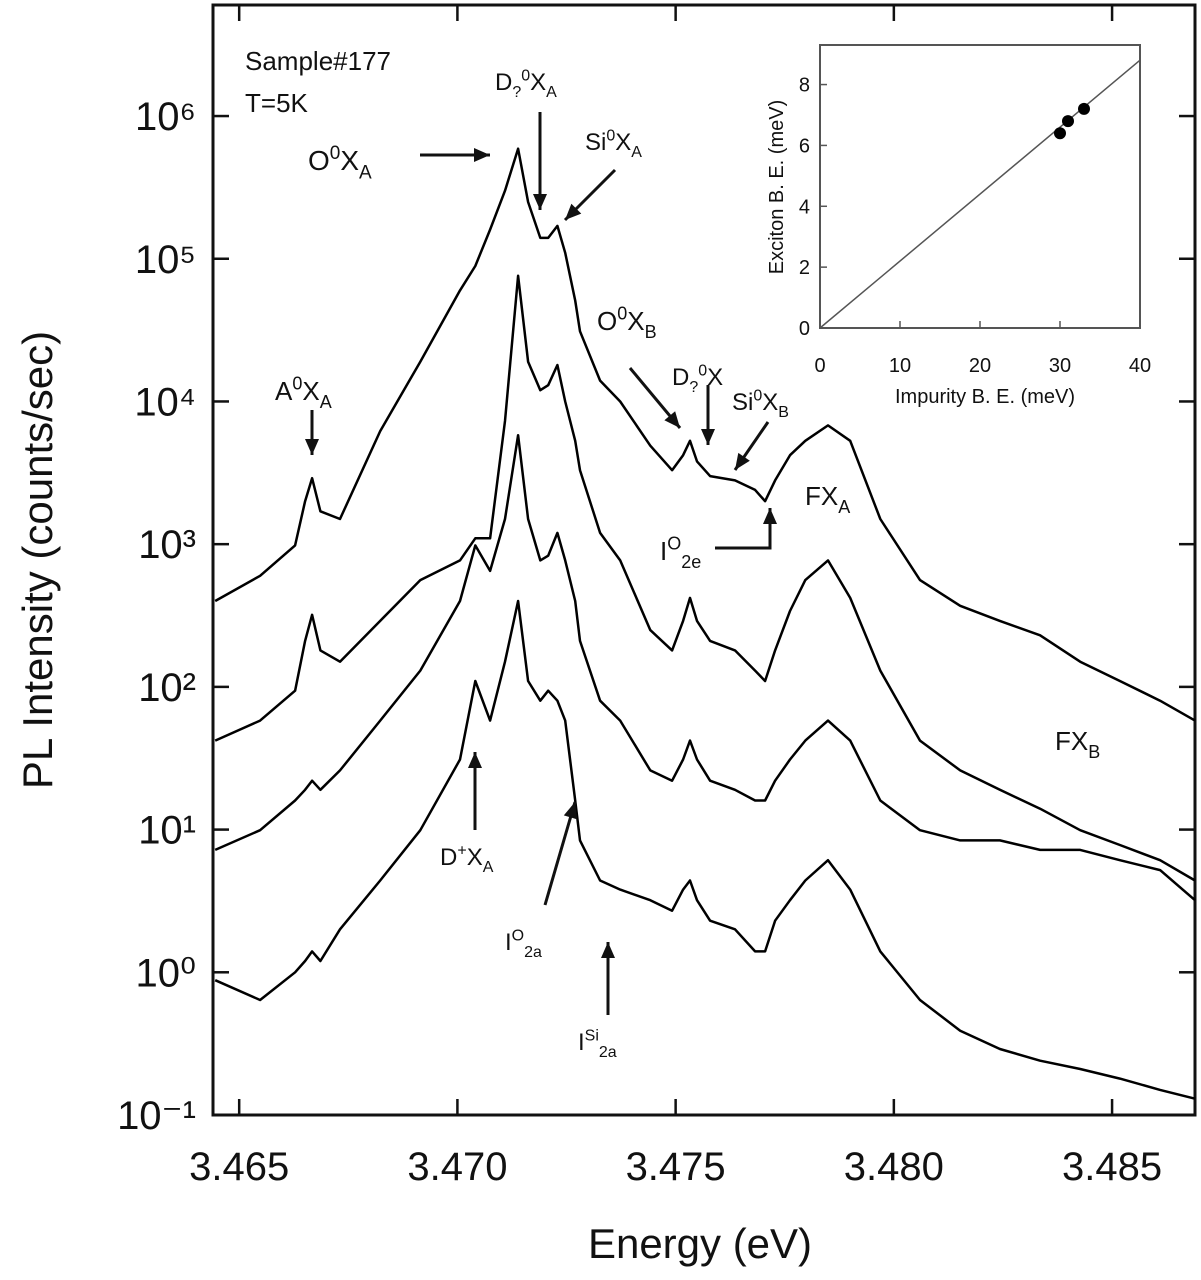 Image resolution: width=1201 pixels, height=1280 pixels. Describe the element at coordinates (167, 545) in the screenshot. I see `y-tick-label: 10³` at that location.